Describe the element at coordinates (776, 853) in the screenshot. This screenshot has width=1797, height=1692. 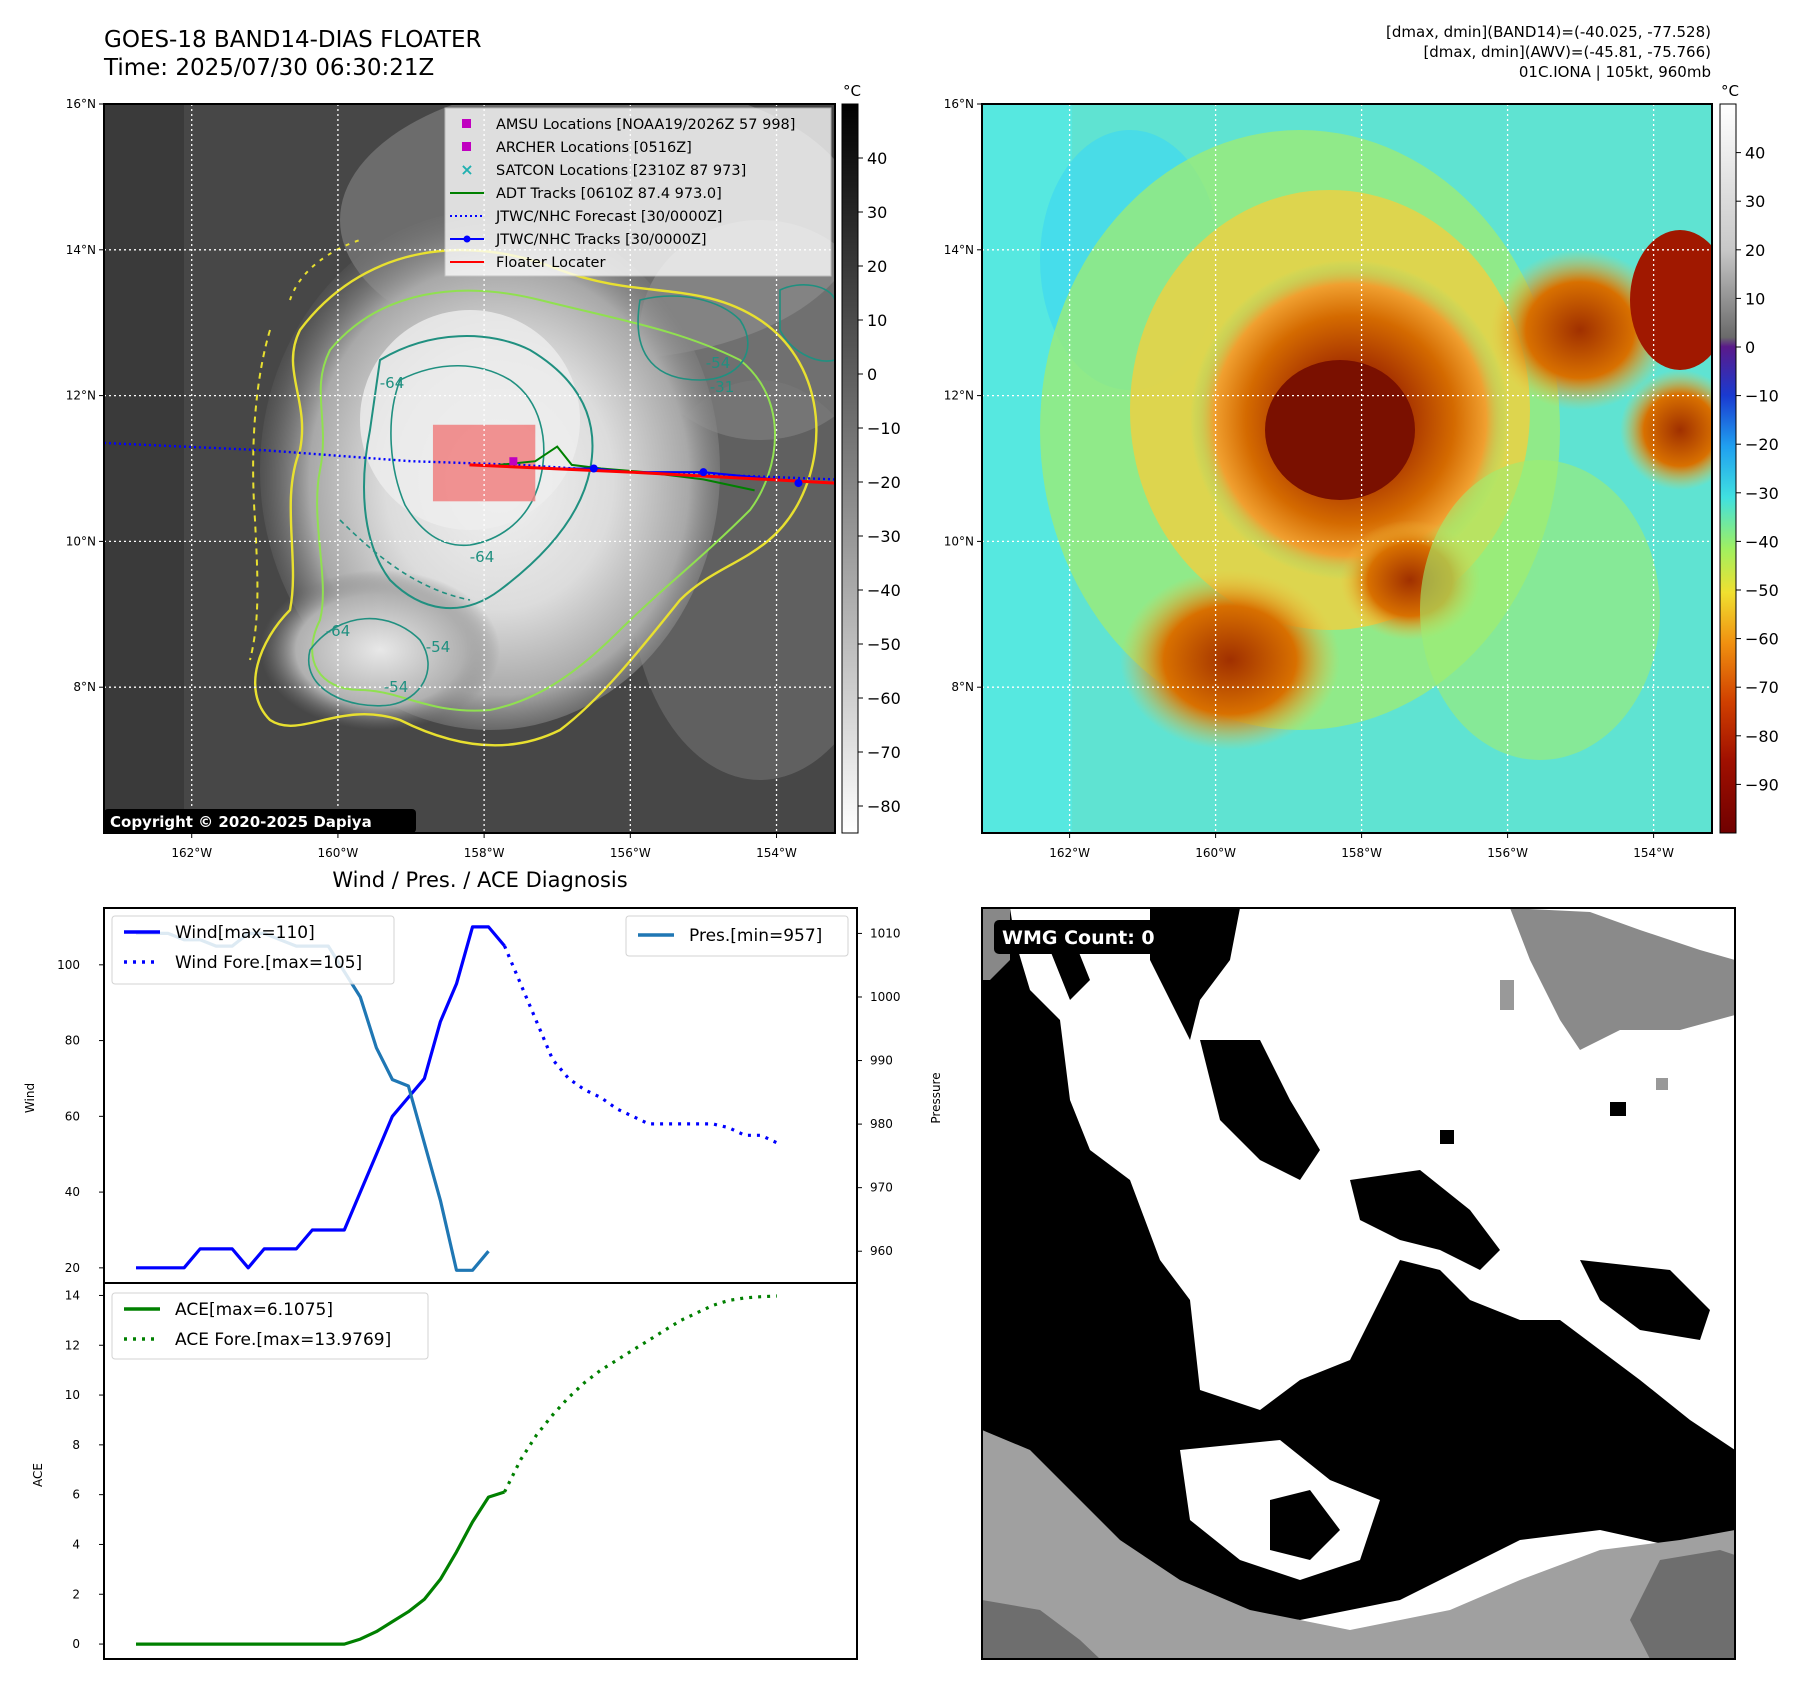
I see `lon-tick-label: 154°W` at that location.